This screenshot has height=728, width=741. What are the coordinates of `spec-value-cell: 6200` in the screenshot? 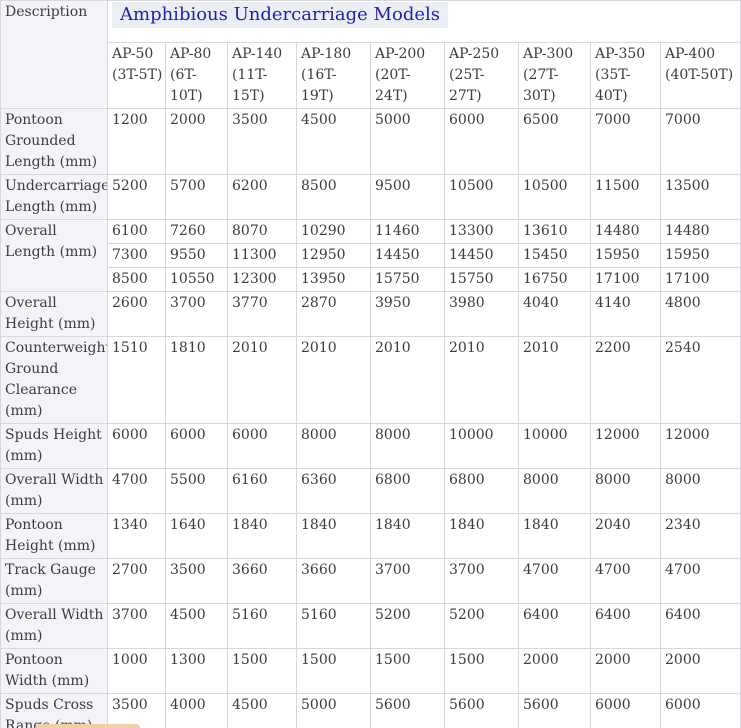 It's located at (262, 197).